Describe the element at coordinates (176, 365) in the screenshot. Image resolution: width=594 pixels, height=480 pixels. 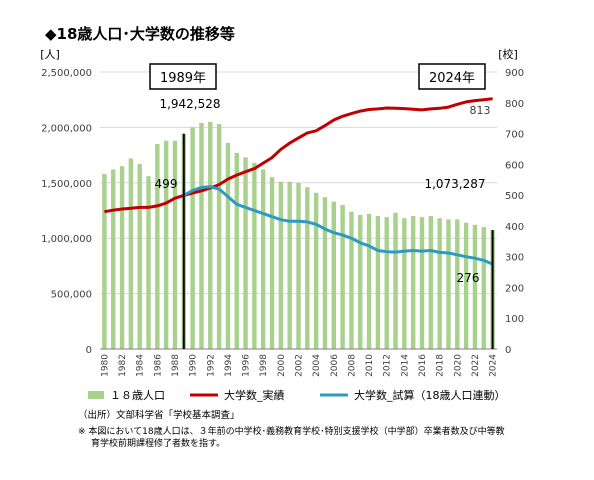
I see `x-tick-label: 1988` at that location.